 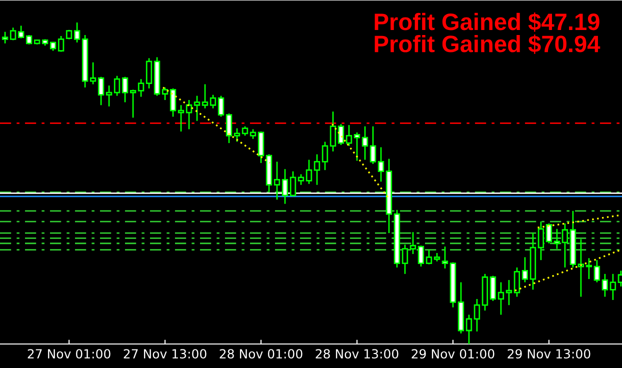 I want to click on x-tick-label: 29 Nov 01:00, so click(x=453, y=354).